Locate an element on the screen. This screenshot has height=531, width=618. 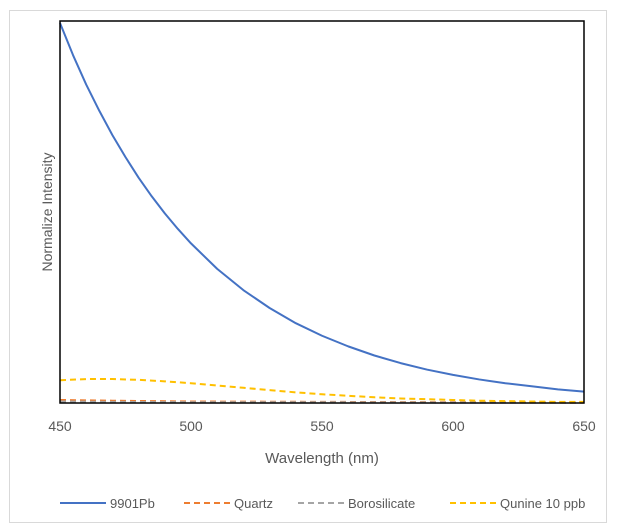
legend-item: Borosilicate is located at coordinates (356, 503).